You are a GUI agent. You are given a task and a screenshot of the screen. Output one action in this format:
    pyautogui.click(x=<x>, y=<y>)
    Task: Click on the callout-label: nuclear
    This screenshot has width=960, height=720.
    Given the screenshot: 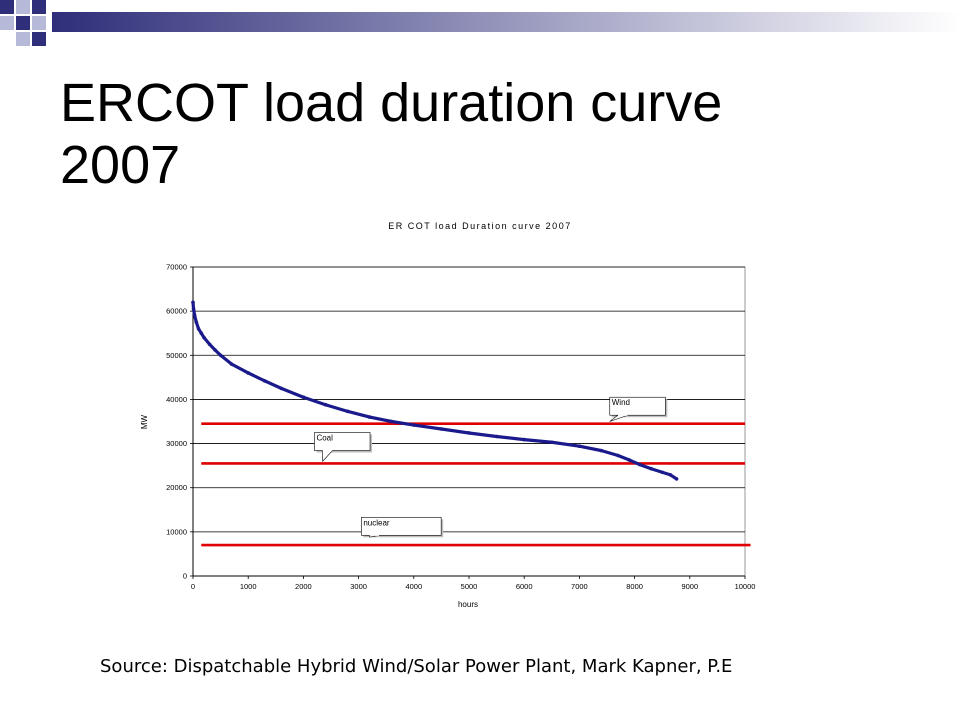 What is the action you would take?
    pyautogui.click(x=376, y=522)
    